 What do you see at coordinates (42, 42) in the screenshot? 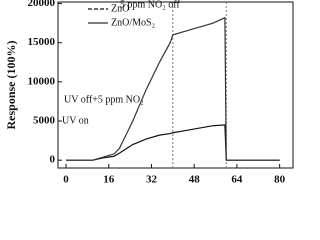
I see `y-tick-label: 15000` at bounding box center [42, 42].